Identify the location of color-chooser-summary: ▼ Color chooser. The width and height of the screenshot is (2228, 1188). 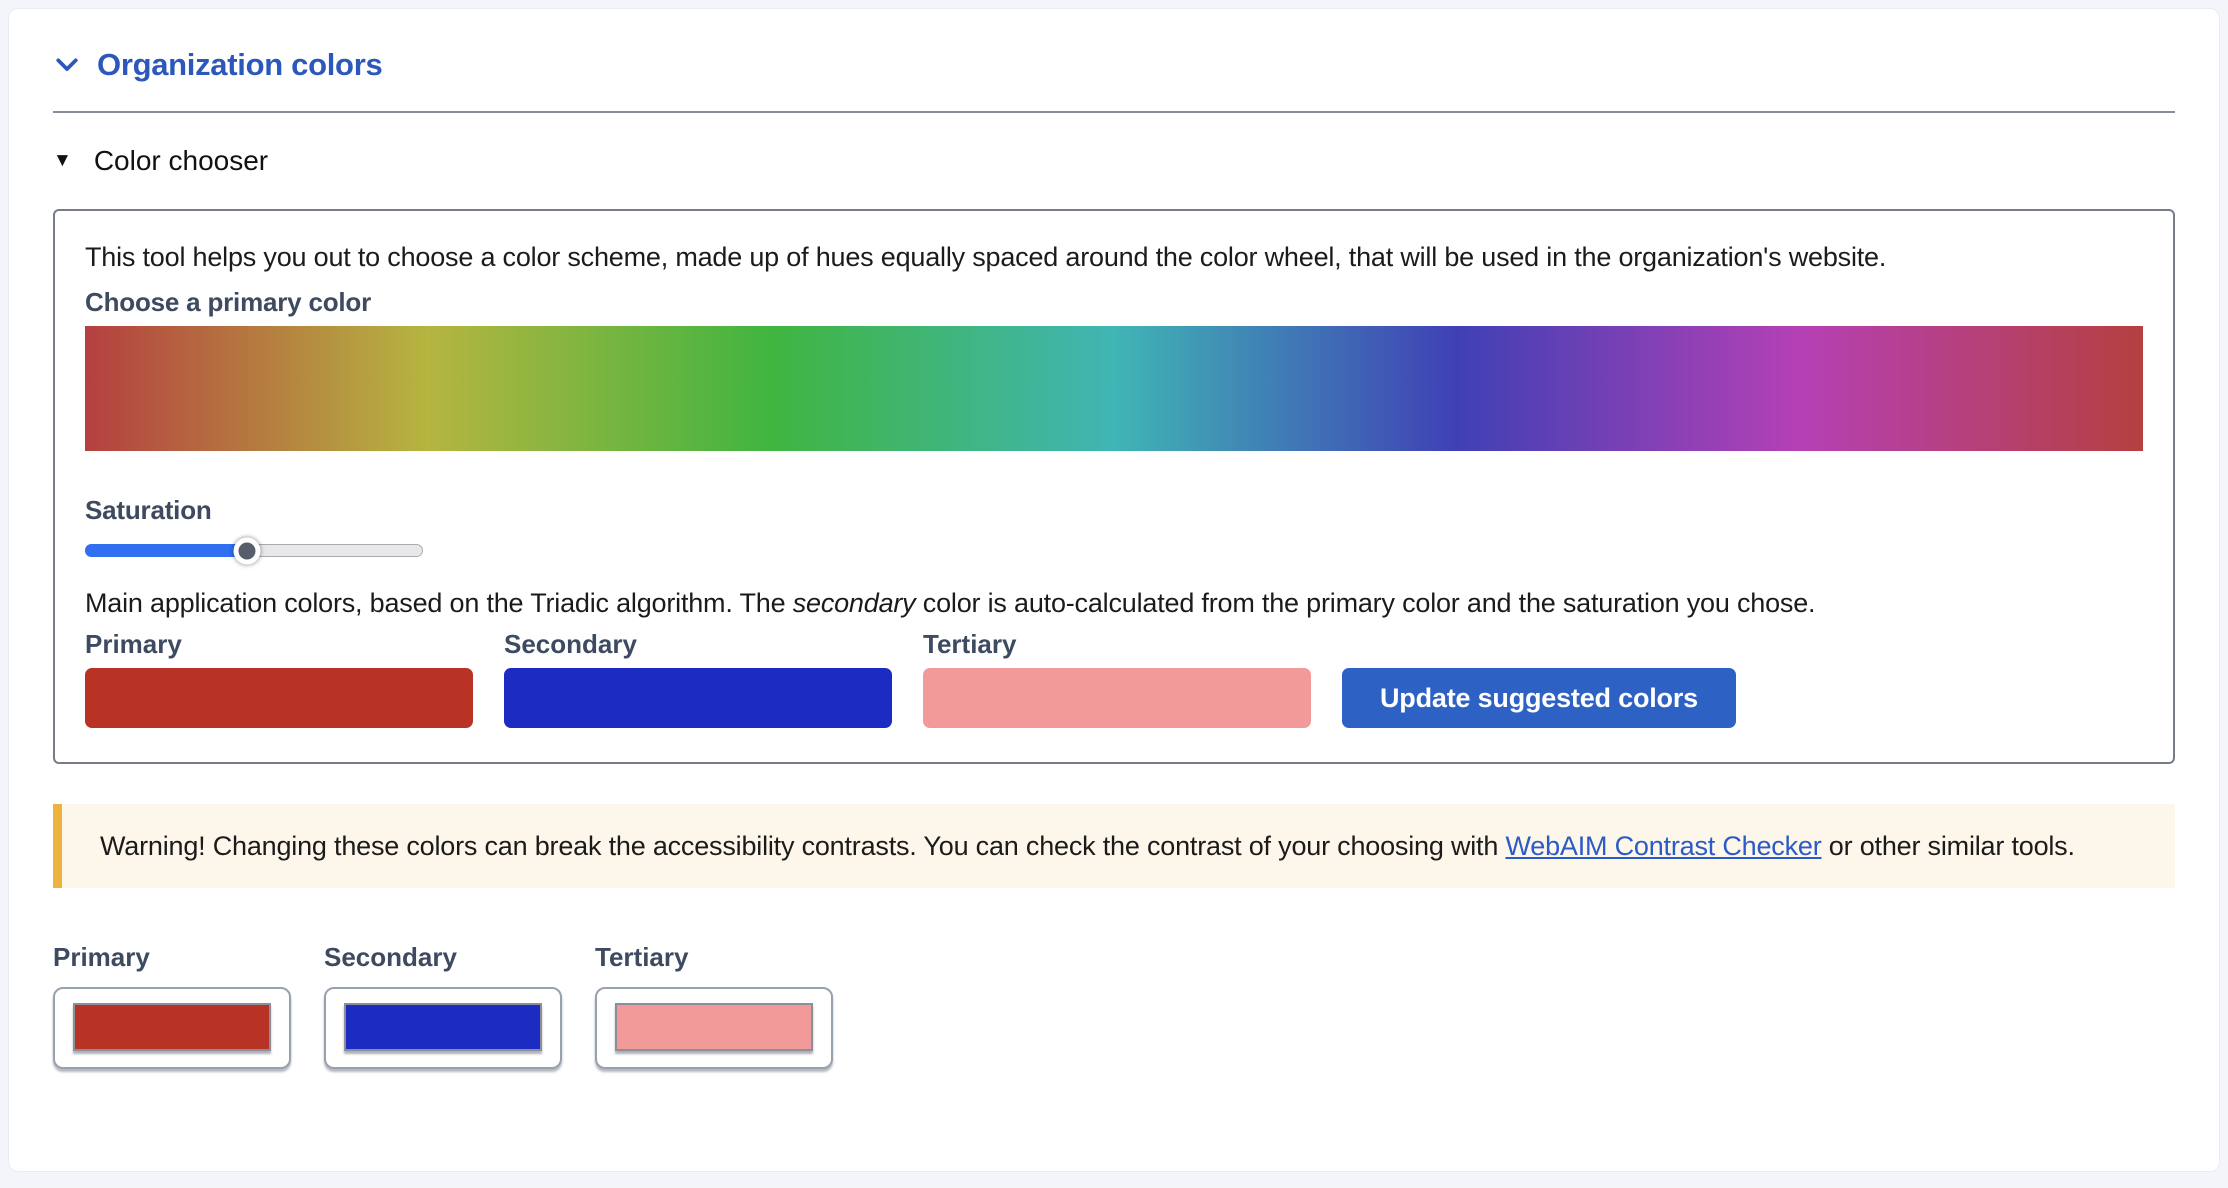
(160, 161).